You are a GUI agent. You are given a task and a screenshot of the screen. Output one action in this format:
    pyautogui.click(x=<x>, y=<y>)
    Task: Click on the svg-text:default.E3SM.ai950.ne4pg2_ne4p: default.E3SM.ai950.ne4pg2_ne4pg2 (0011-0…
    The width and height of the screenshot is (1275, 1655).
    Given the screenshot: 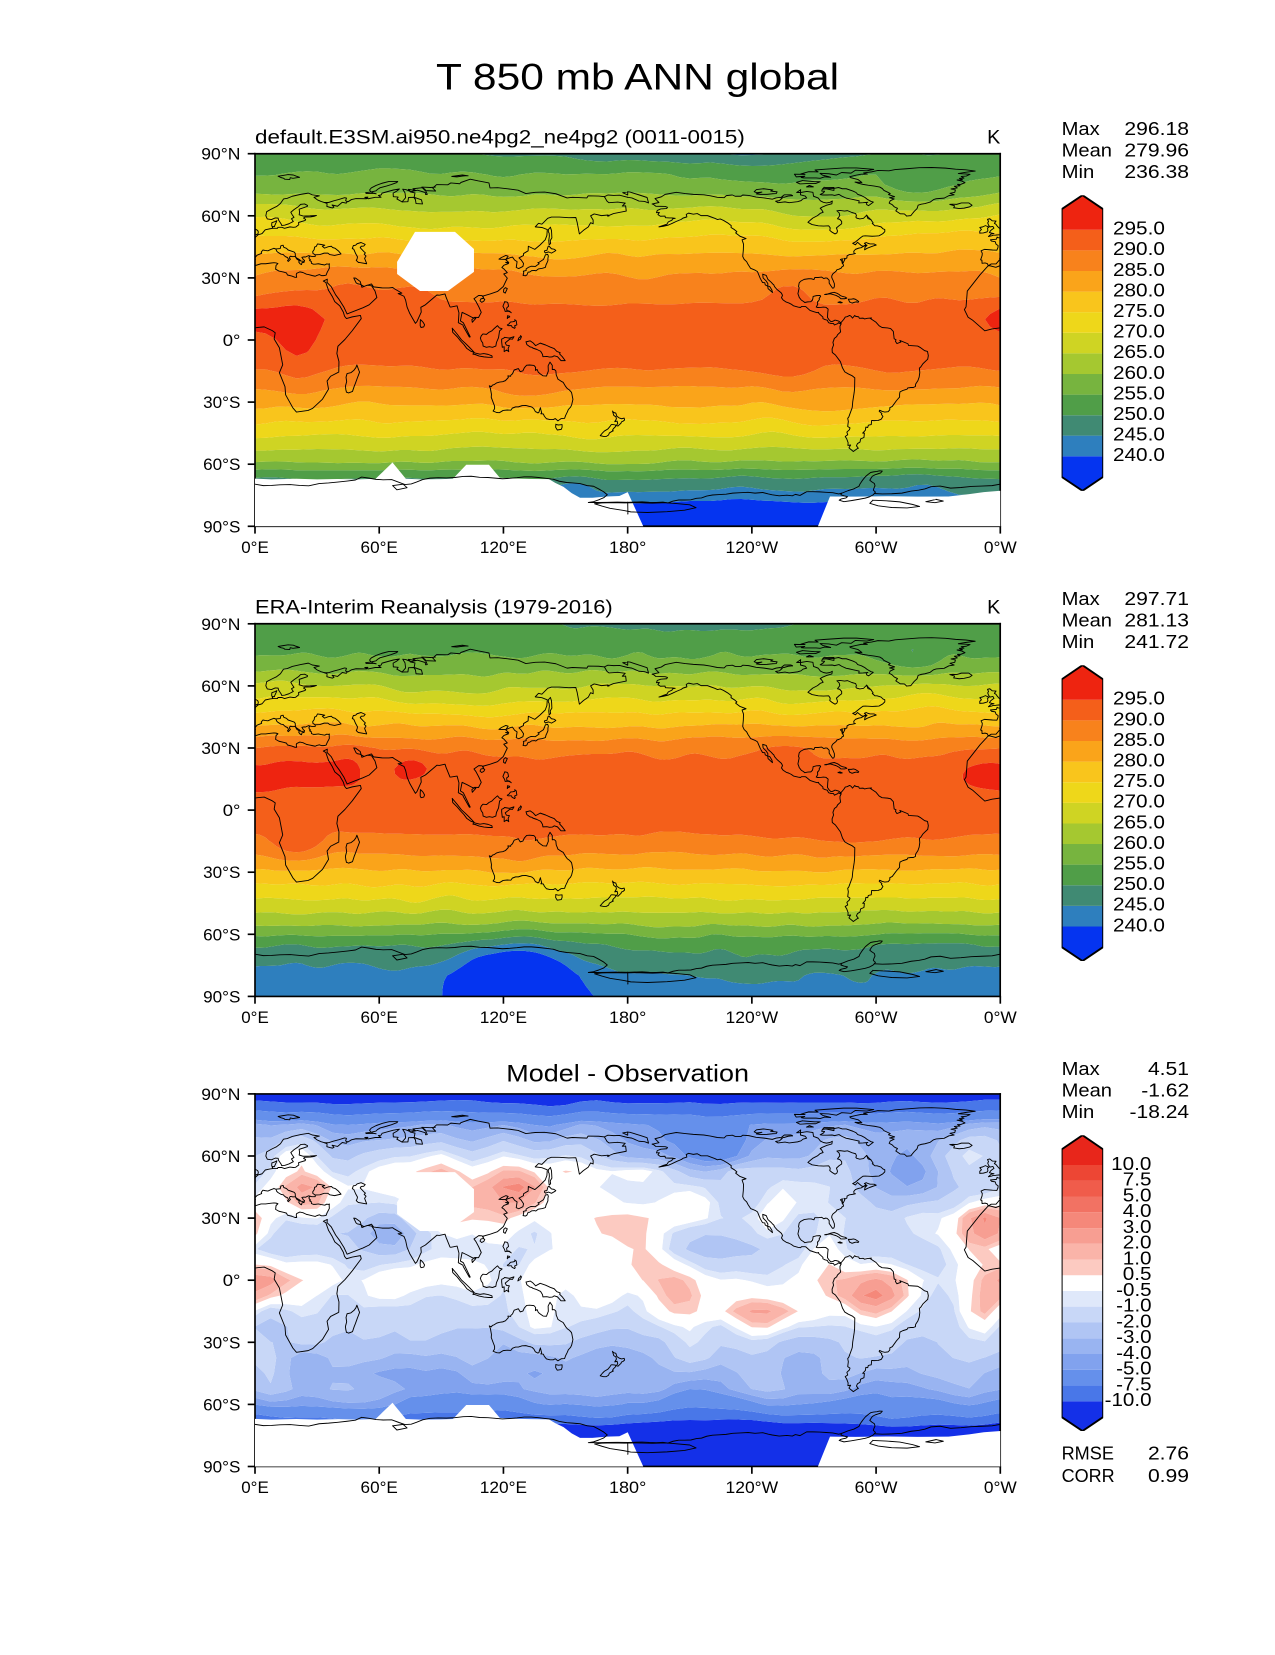 What is the action you would take?
    pyautogui.click(x=500, y=137)
    